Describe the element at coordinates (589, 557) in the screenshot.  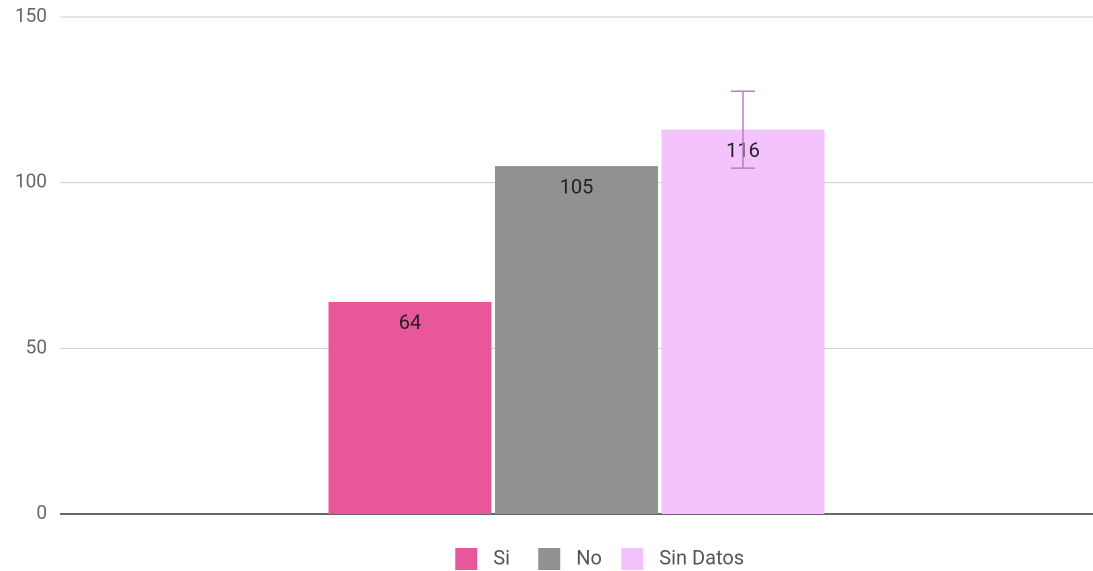
I see `legend-label: No` at that location.